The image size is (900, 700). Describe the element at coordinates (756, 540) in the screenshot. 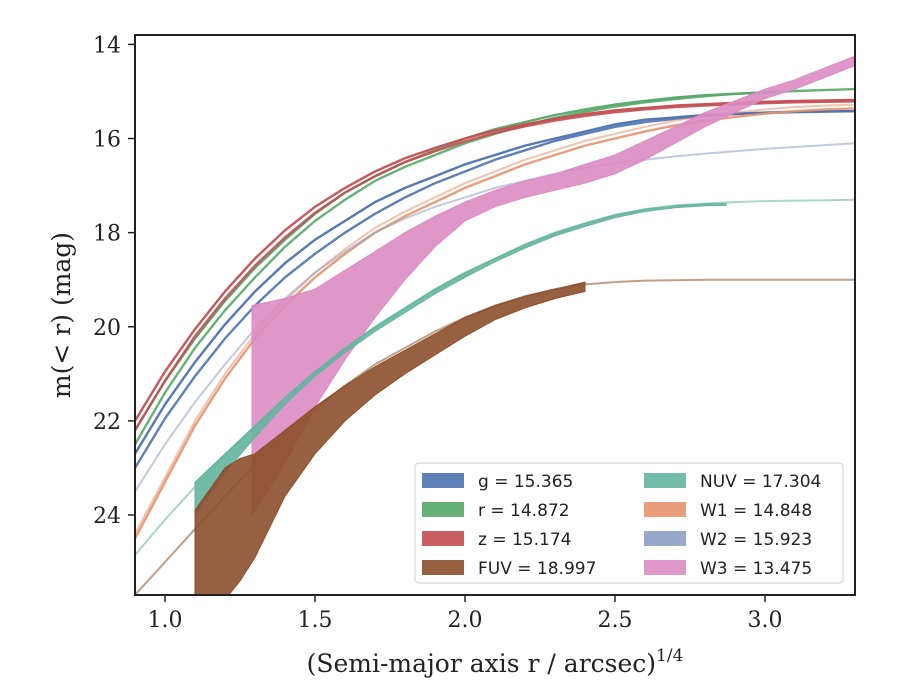

I see `legend-label: W2 = 15.923` at that location.